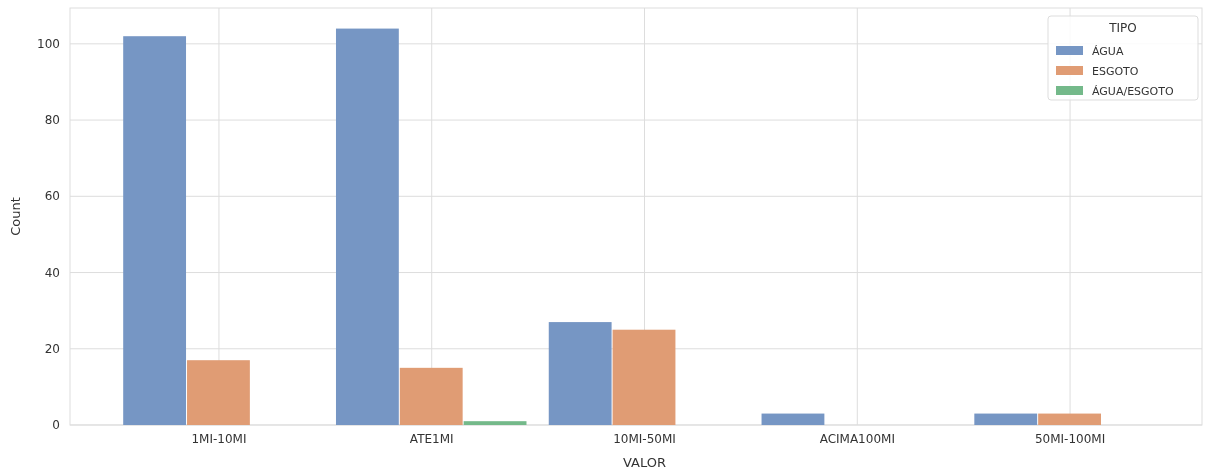 This screenshot has height=471, width=1216. What do you see at coordinates (219, 439) in the screenshot?
I see `x-tick-label: 1MI-10MI` at bounding box center [219, 439].